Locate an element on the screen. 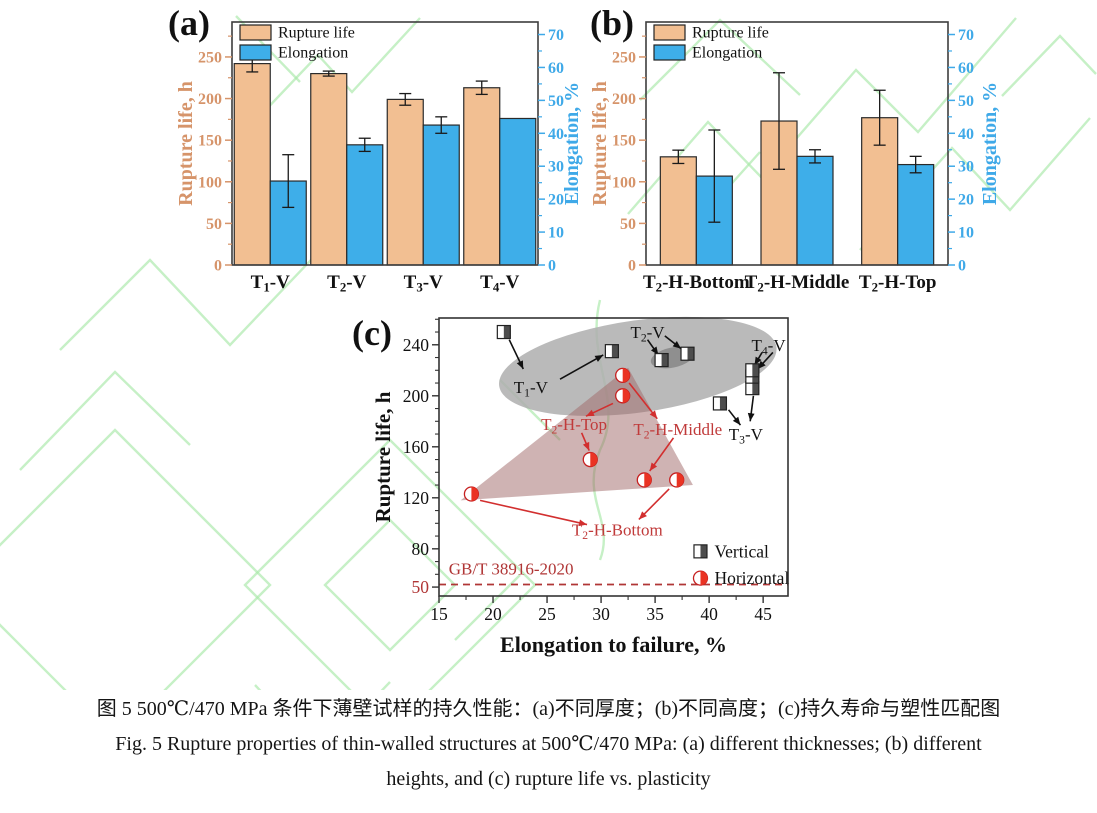 The width and height of the screenshot is (1097, 813). tick-label-left: 250 is located at coordinates (624, 57).